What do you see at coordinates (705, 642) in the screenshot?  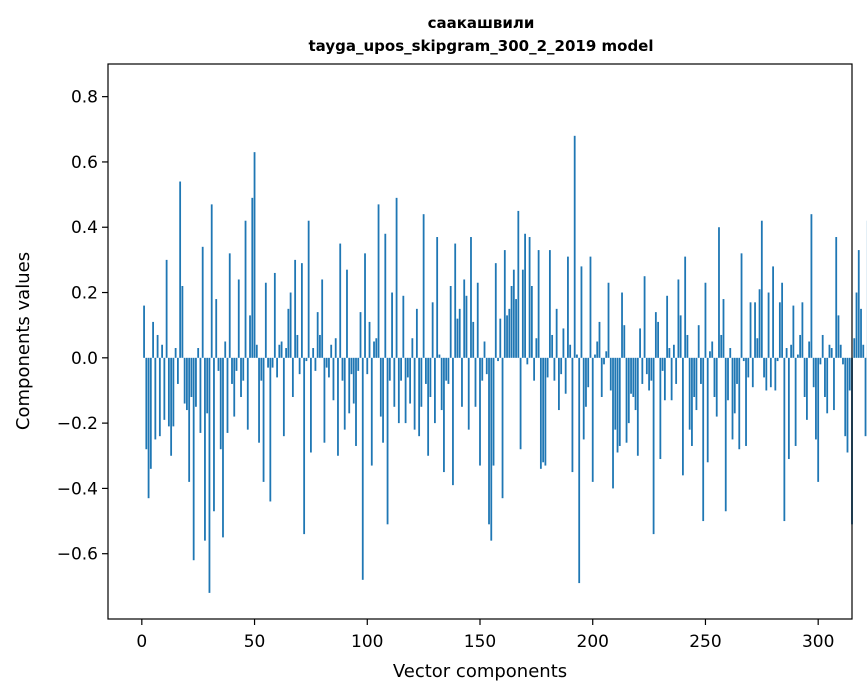 I see `x-tick-label: 250` at bounding box center [705, 642].